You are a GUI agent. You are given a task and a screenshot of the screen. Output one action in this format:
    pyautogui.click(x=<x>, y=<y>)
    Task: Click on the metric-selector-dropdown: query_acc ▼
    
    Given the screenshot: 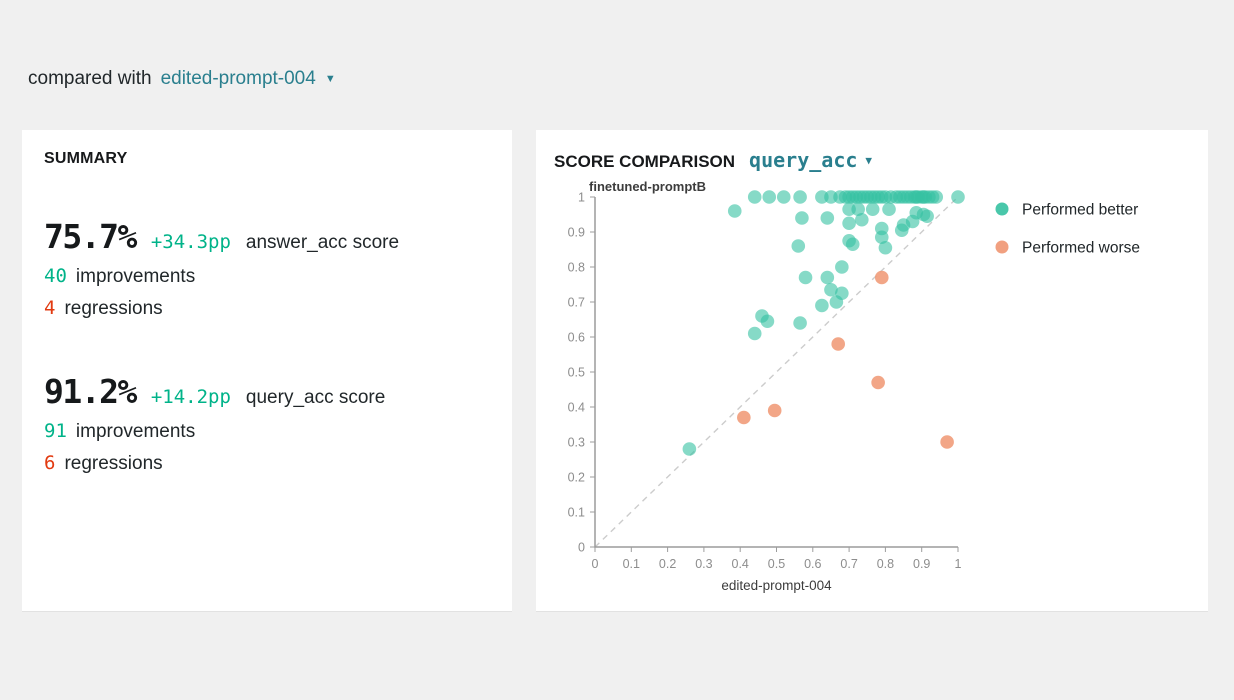 What is the action you would take?
    pyautogui.click(x=810, y=160)
    